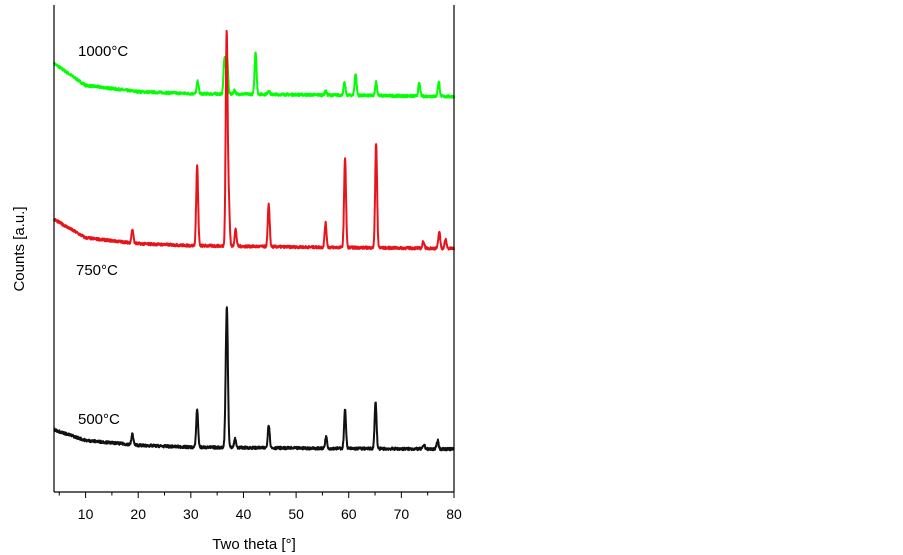 This screenshot has height=555, width=903. I want to click on x-tick-label: 60, so click(349, 514).